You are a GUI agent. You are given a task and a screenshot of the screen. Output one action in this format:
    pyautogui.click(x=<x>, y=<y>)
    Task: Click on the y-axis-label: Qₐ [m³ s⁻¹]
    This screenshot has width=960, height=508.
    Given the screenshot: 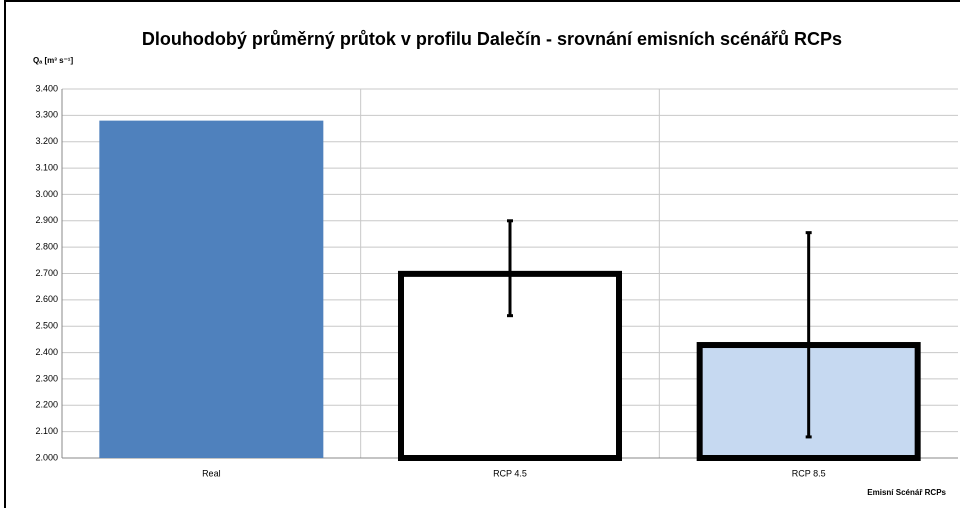 What is the action you would take?
    pyautogui.click(x=53, y=60)
    